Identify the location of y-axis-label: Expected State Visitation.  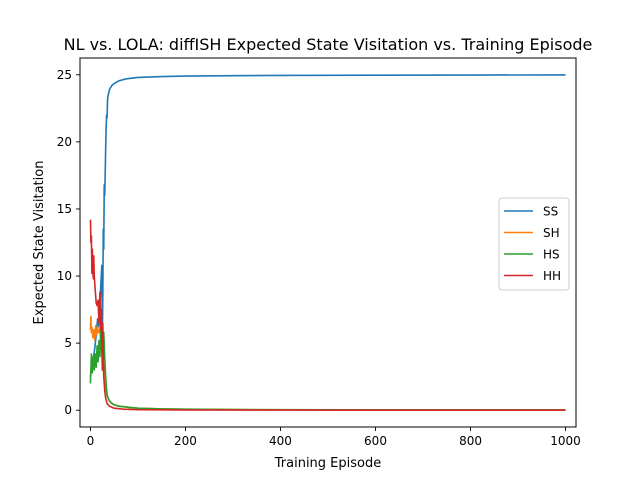
(39, 243).